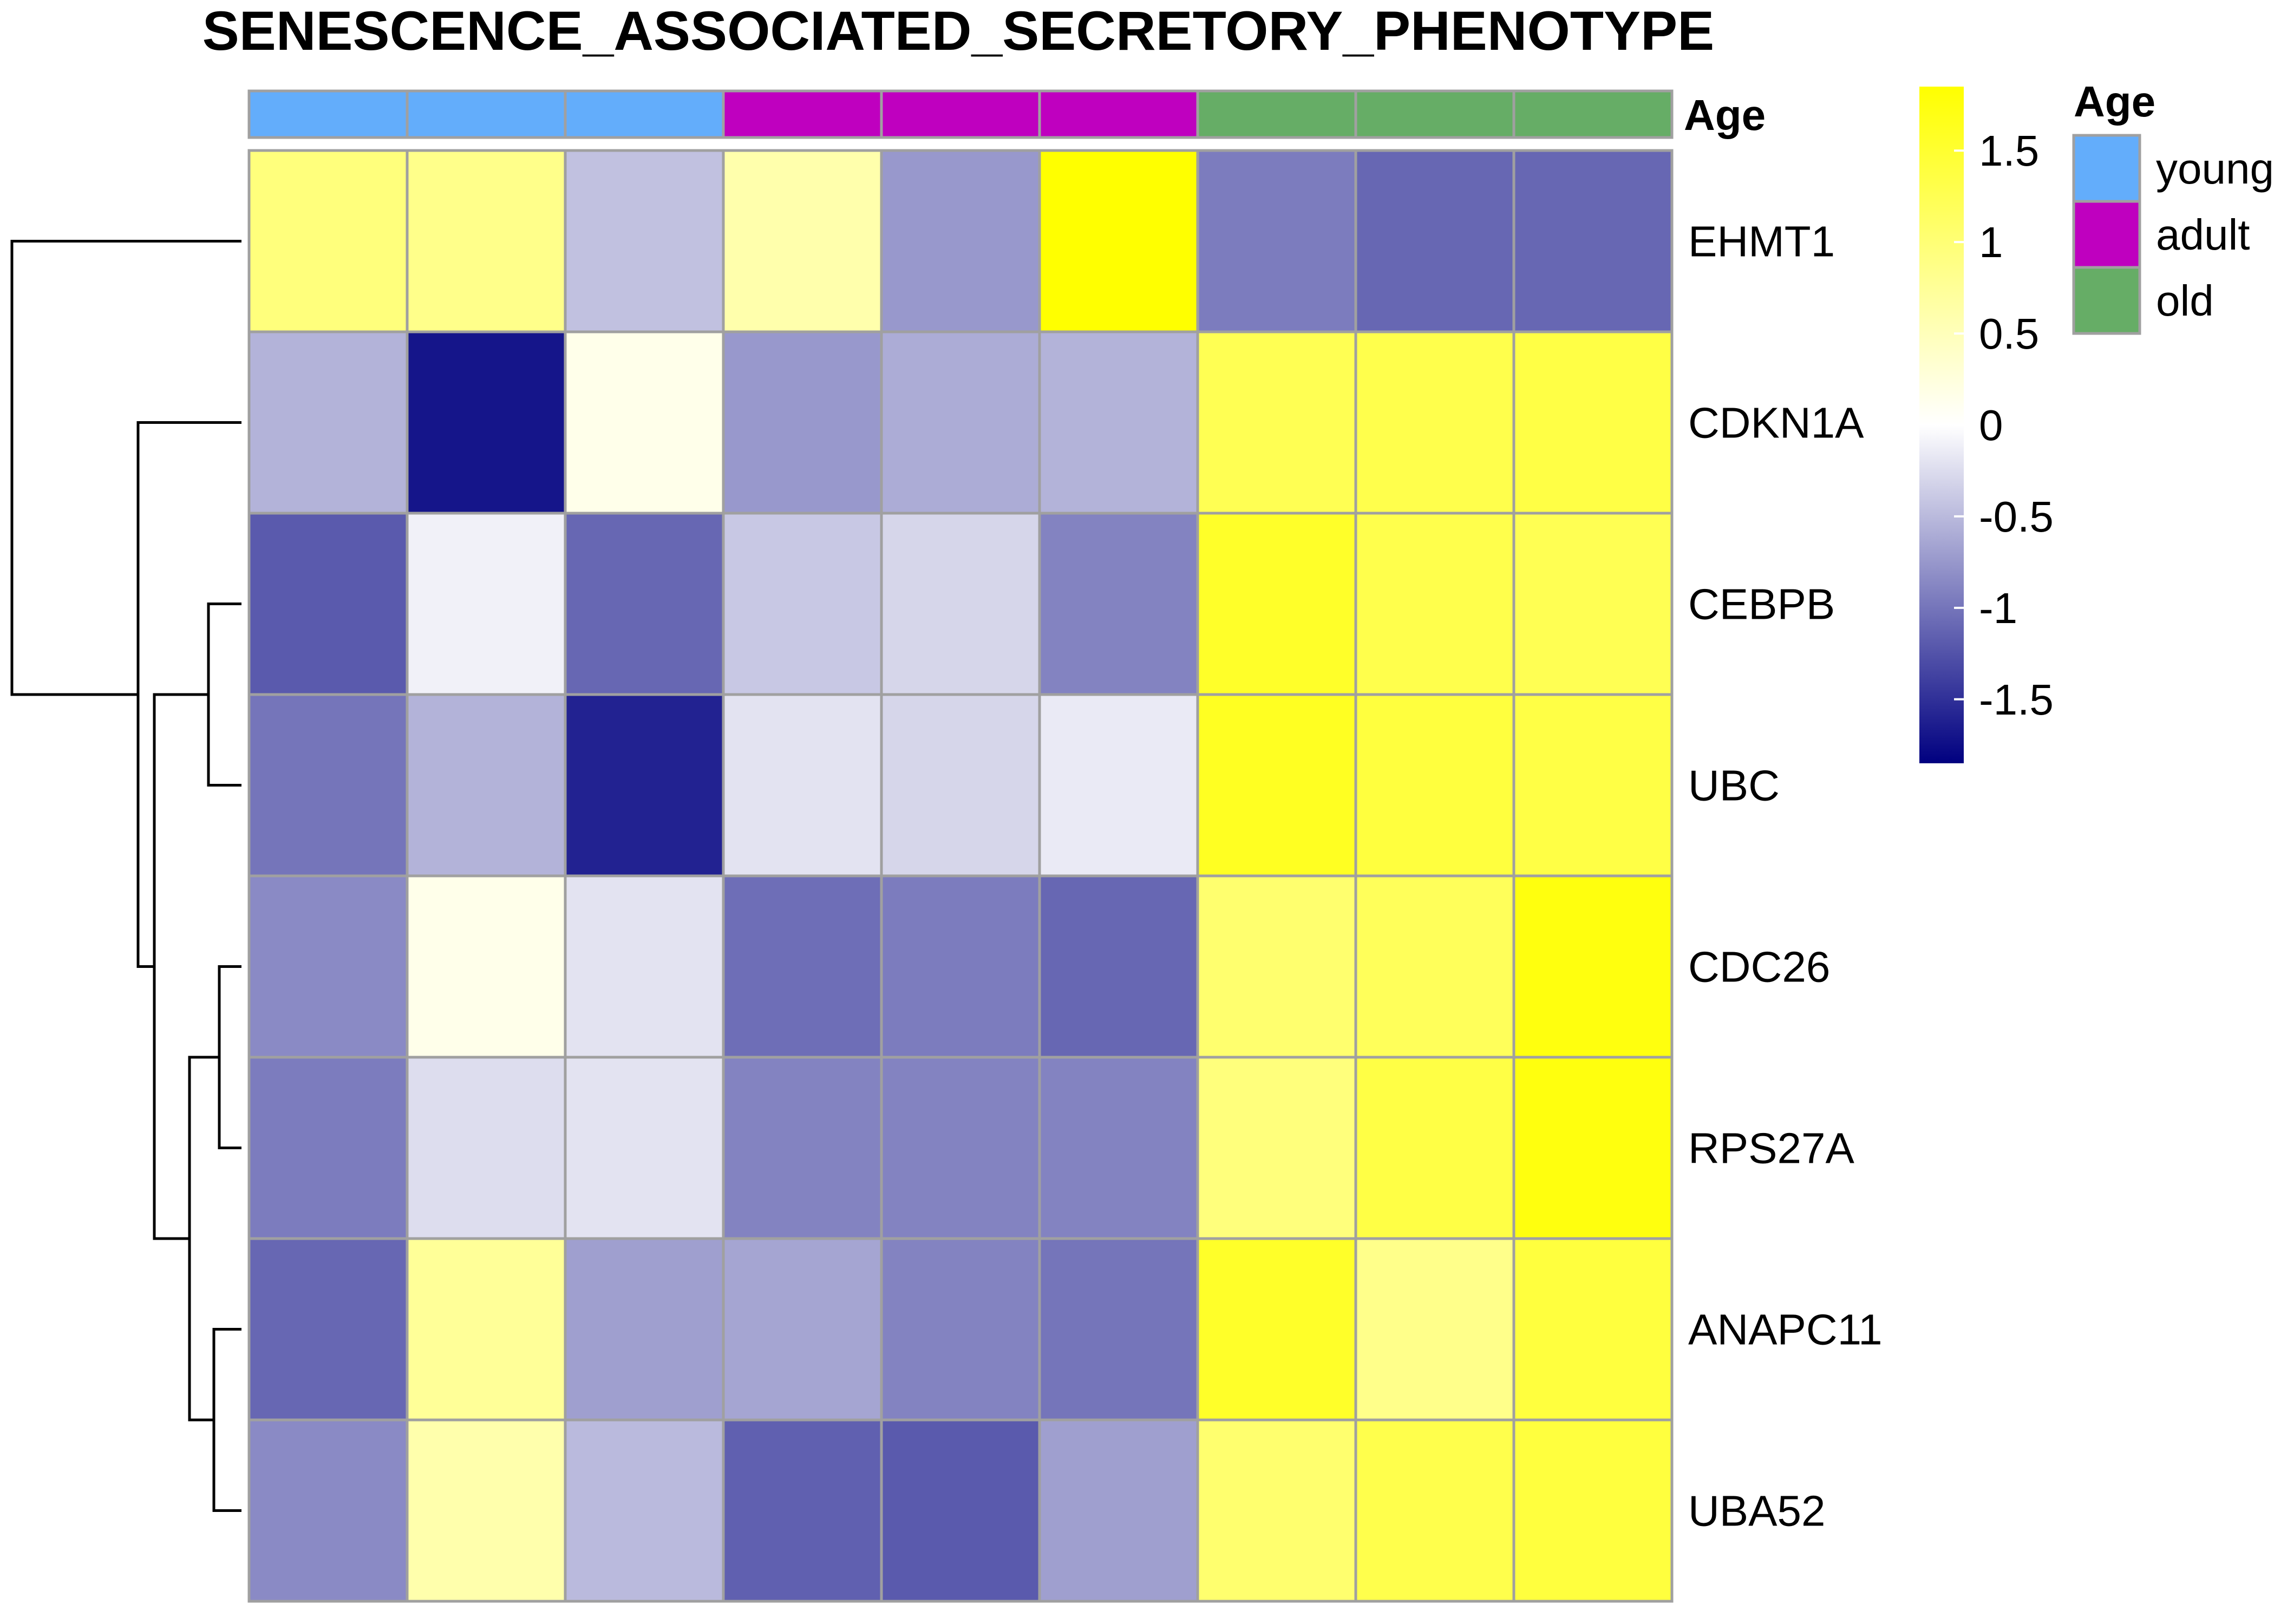  Describe the element at coordinates (2106, 235) in the screenshot. I see `age-legend-swatch-adult` at that location.